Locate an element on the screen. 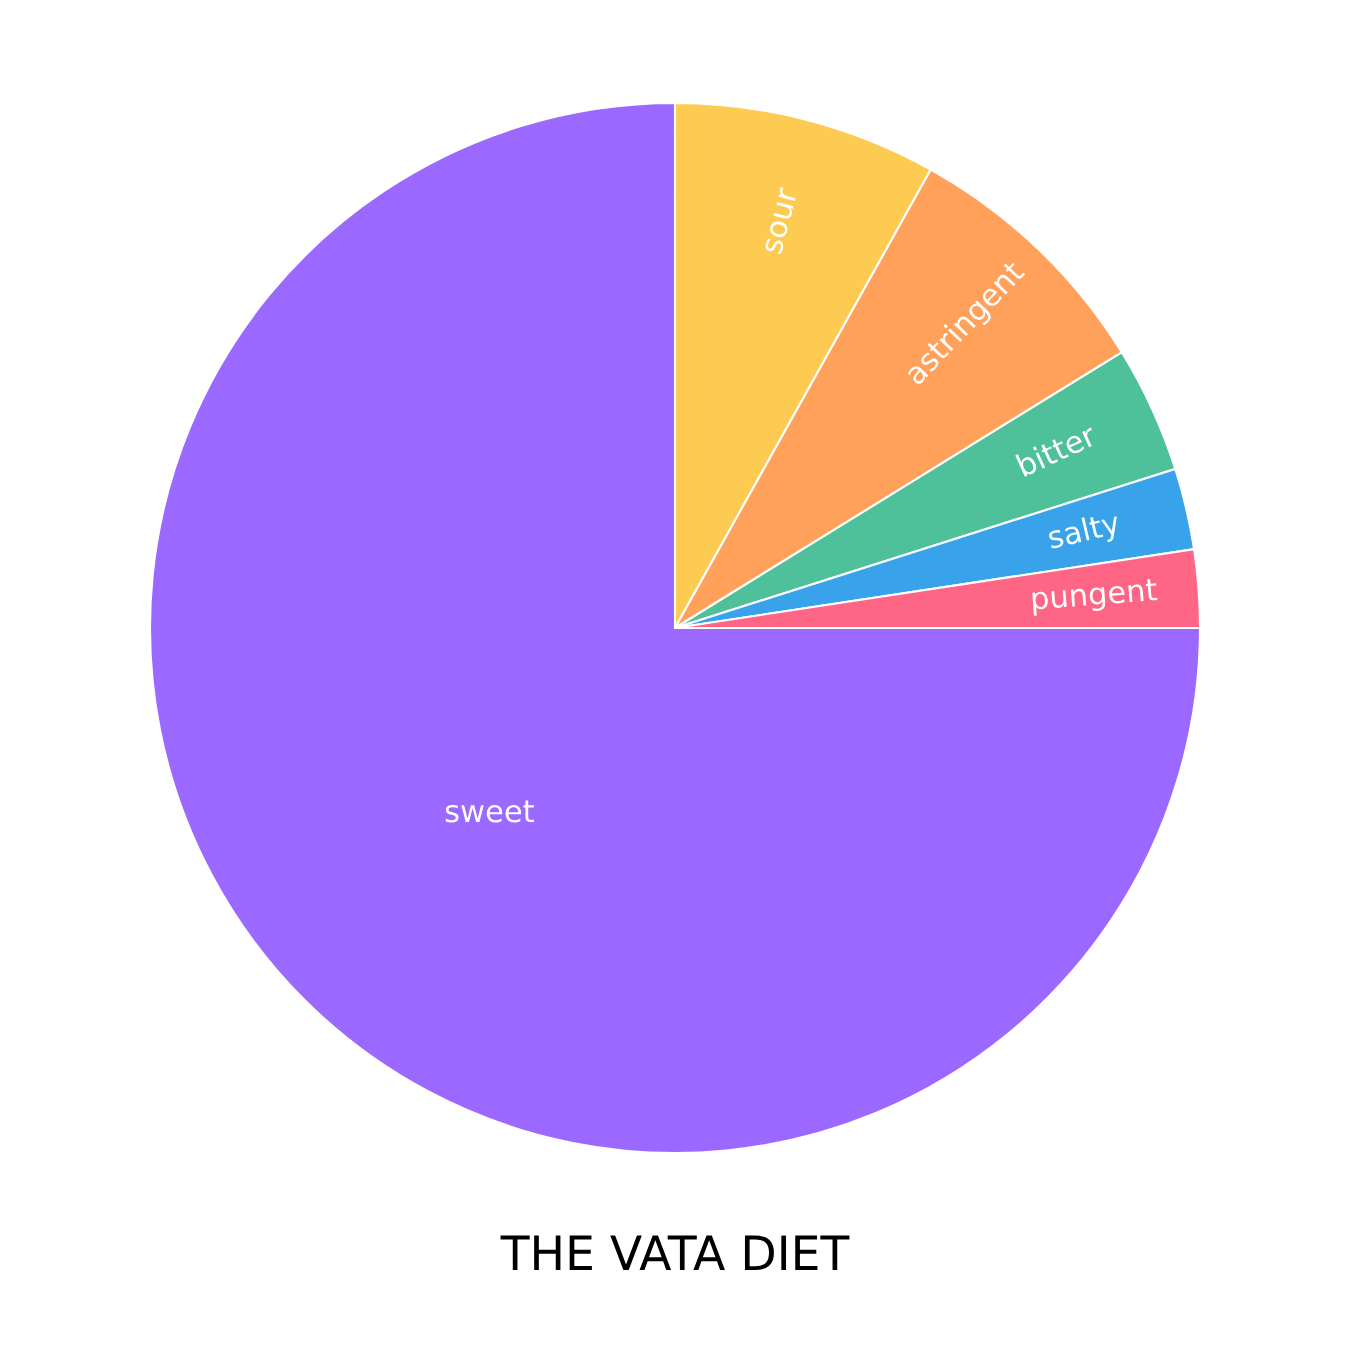 The height and width of the screenshot is (1350, 1350). slice-label: salty is located at coordinates (1084, 532).